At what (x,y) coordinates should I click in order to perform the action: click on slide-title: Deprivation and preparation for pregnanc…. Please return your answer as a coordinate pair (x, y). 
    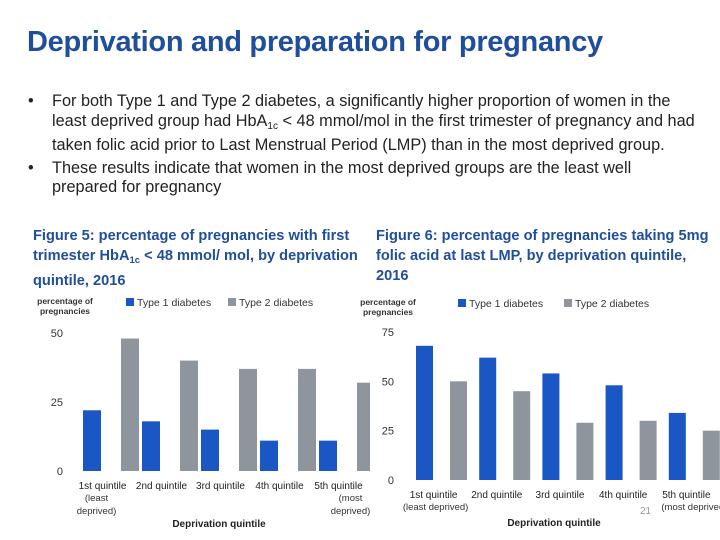
    Looking at the image, I should click on (315, 42).